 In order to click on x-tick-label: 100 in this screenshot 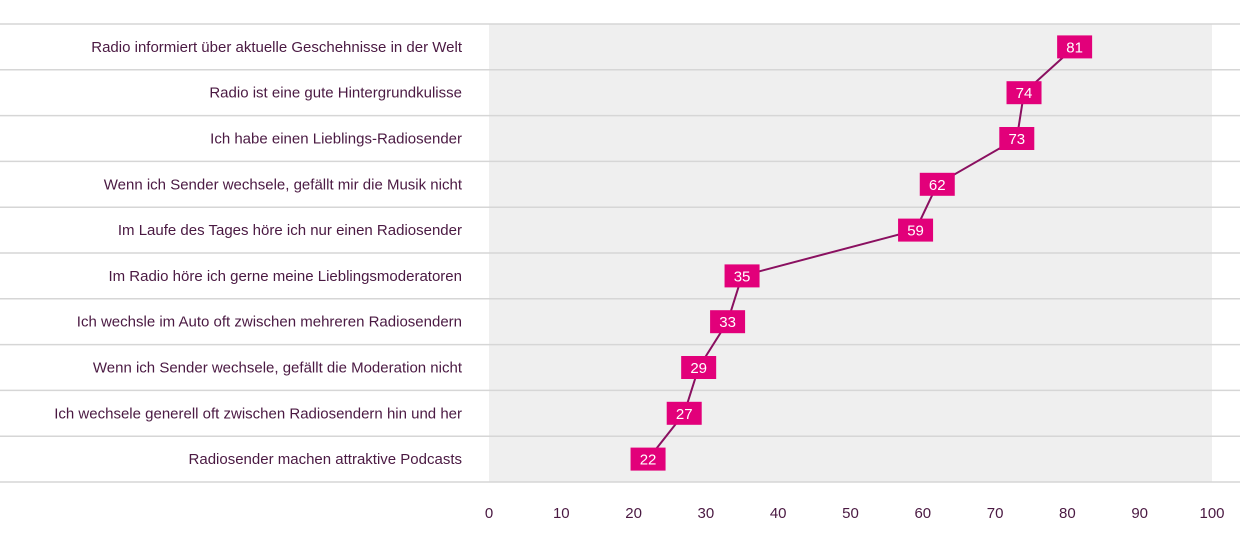, I will do `click(1211, 513)`.